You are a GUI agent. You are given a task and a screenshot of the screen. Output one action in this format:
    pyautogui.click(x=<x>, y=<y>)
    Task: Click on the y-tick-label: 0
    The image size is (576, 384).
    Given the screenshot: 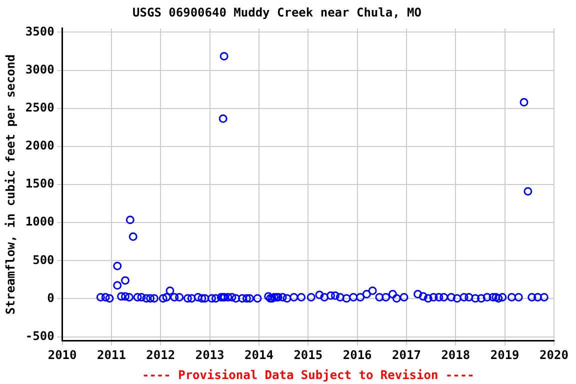 What is the action you would take?
    pyautogui.click(x=50, y=297)
    